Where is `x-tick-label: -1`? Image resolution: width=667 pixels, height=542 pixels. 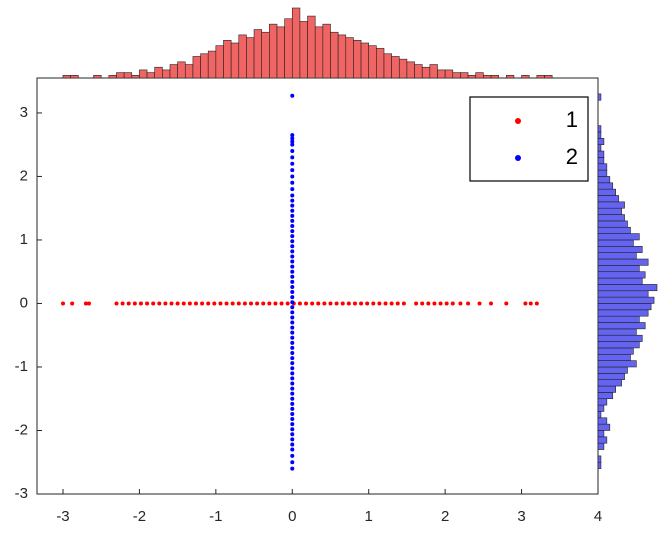
x-tick-label: -1 is located at coordinates (215, 516).